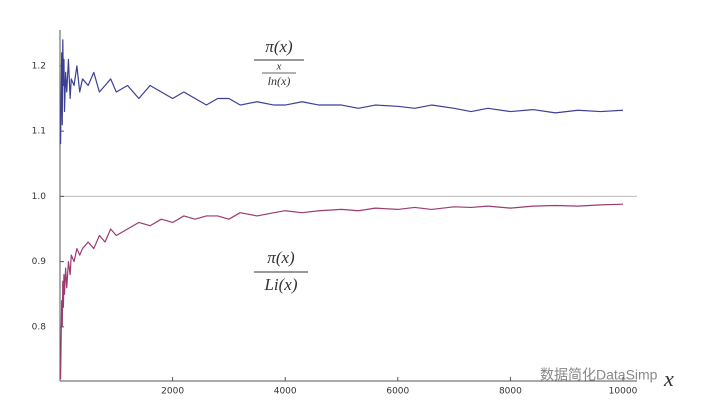 This screenshot has height=409, width=720. I want to click on x-tick-label: 8000, so click(510, 392).